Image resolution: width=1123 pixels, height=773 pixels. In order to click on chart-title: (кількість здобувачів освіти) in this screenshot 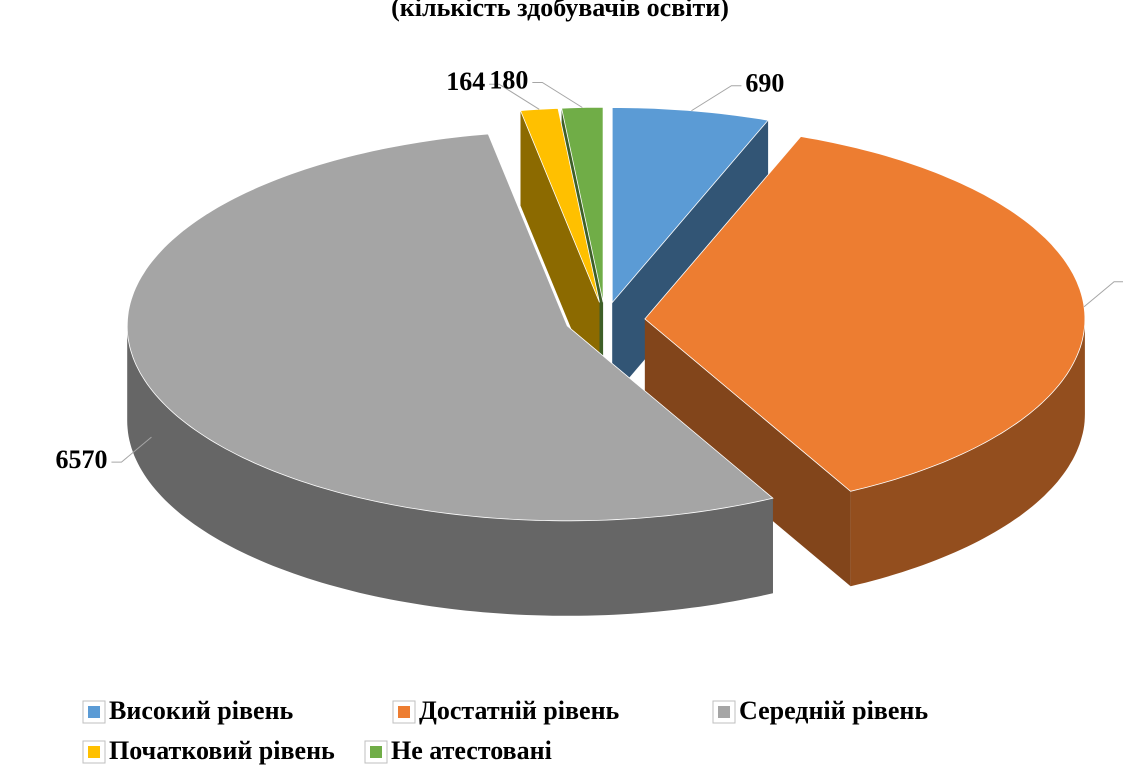, I will do `click(560, 11)`.